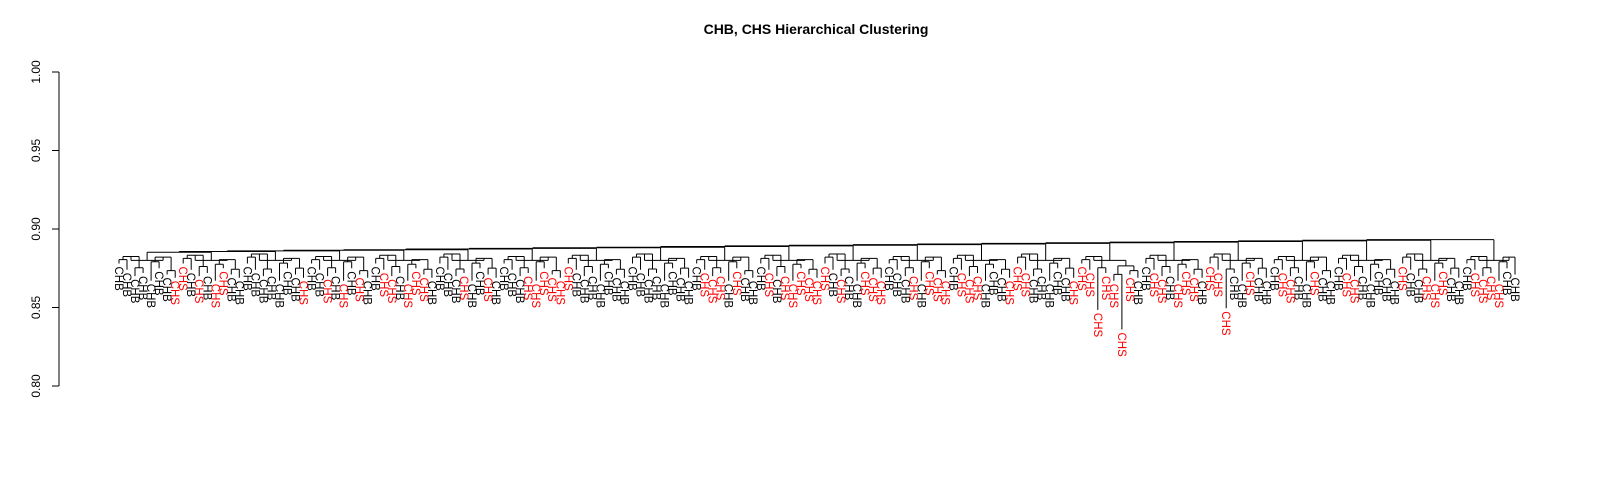 The height and width of the screenshot is (480, 1600). I want to click on y-tick-label: 0.90, so click(36, 229).